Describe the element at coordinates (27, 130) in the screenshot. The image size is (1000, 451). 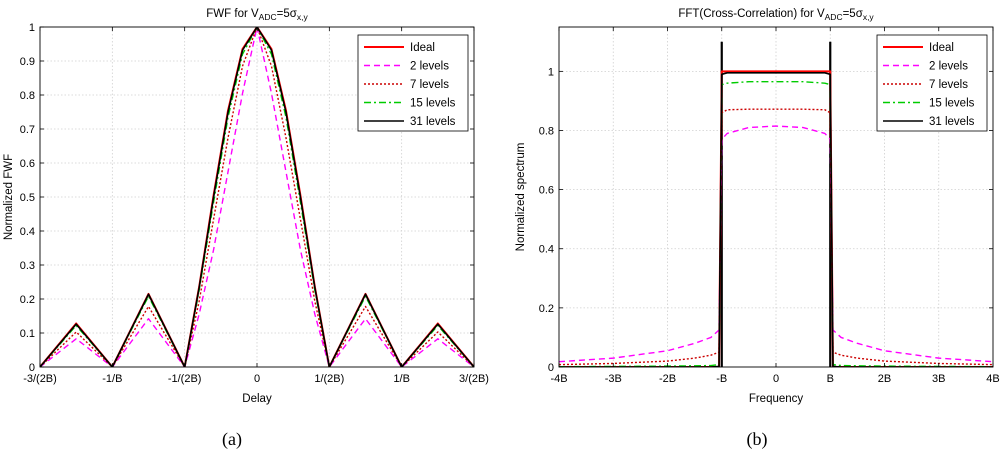
I see `y-tick-label: 0.7` at that location.